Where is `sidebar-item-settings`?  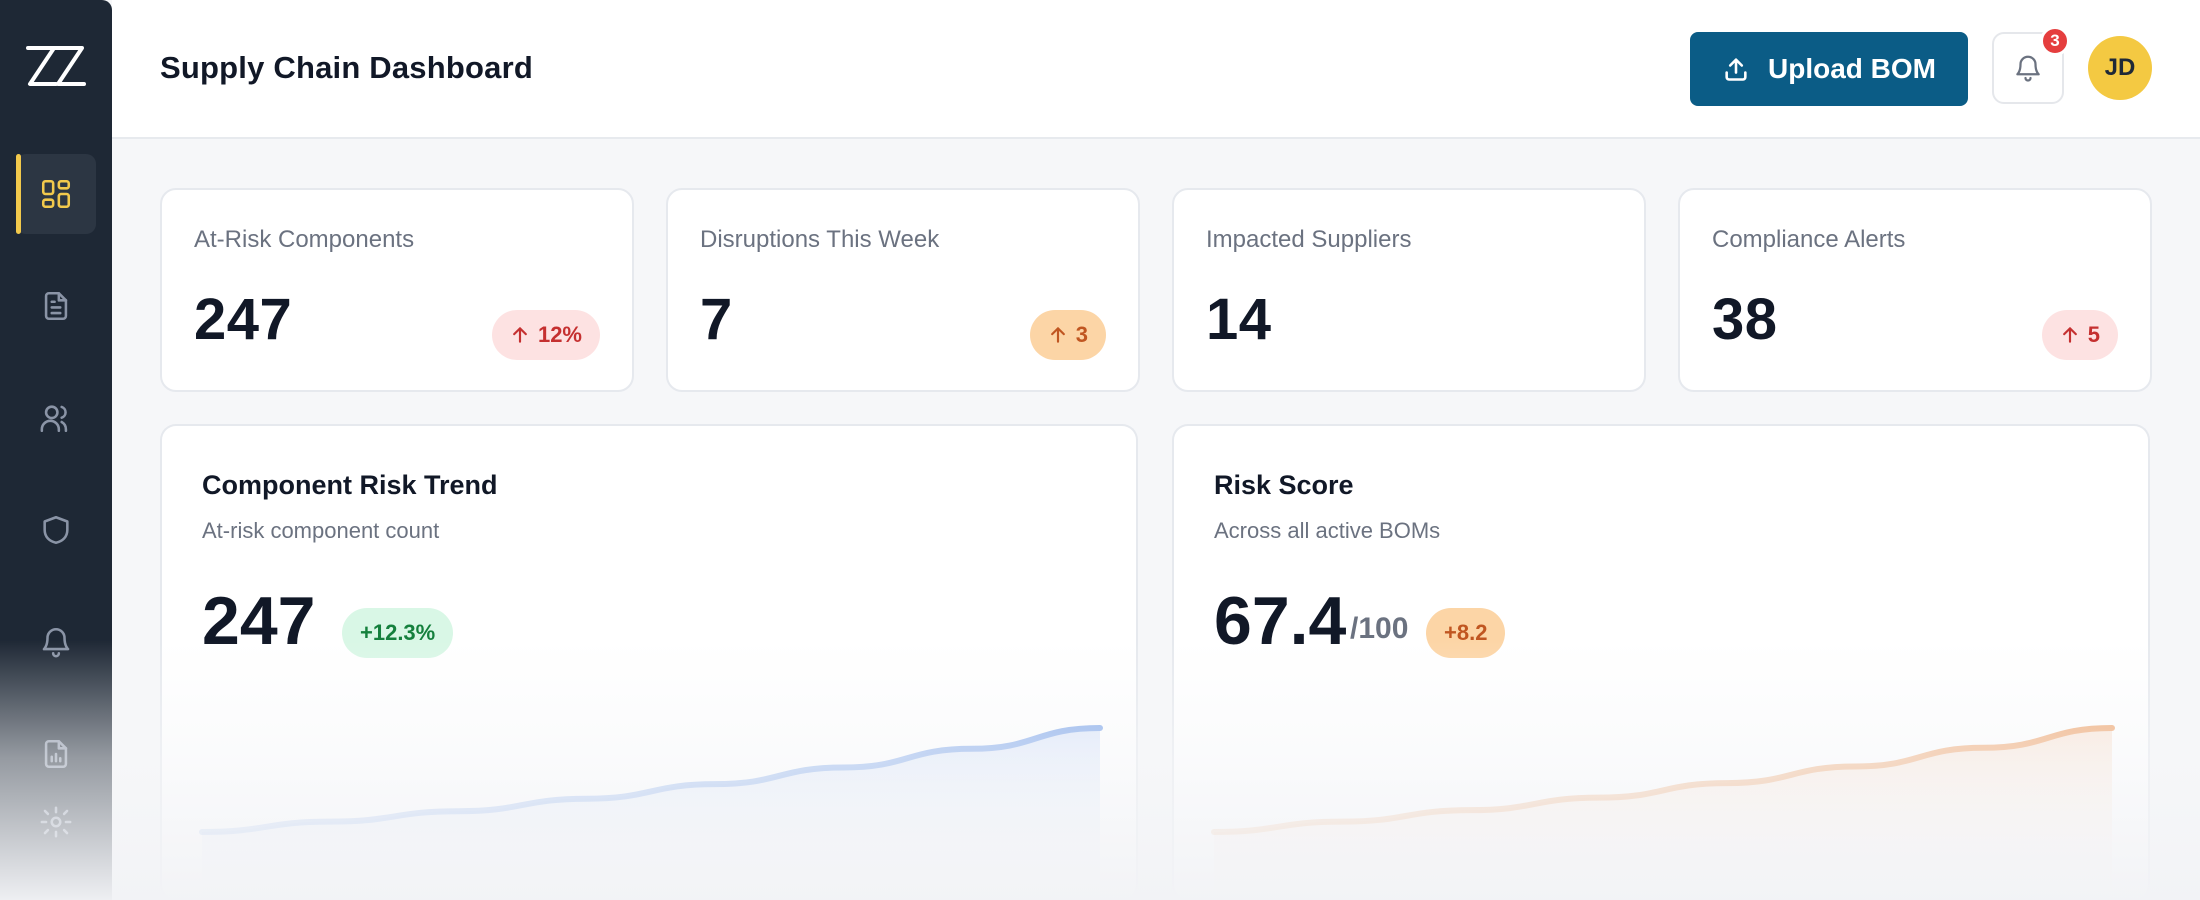
sidebar-item-settings is located at coordinates (56, 822).